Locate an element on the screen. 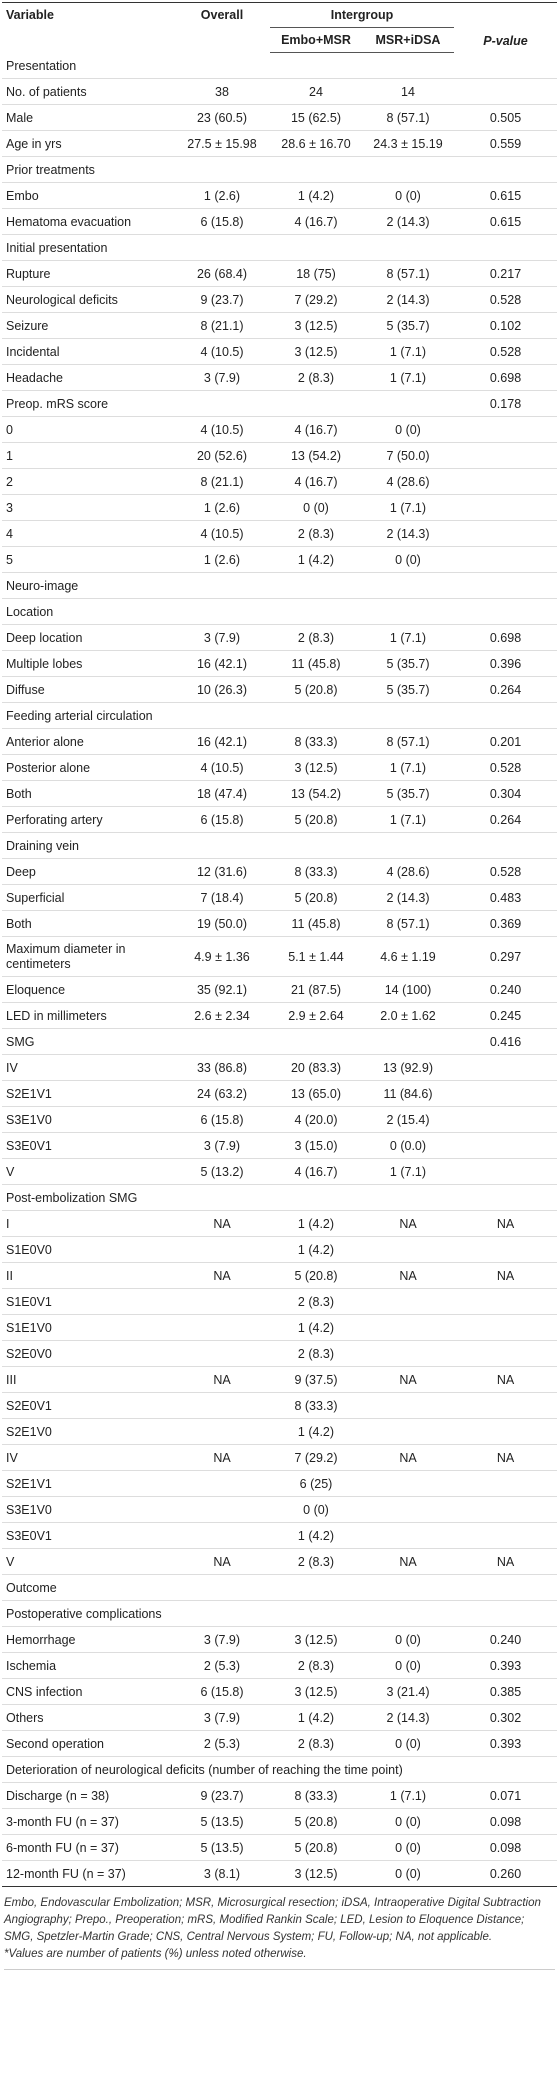 This screenshot has width=559, height=2092. cell-overall: 5 (13.2) is located at coordinates (222, 1171).